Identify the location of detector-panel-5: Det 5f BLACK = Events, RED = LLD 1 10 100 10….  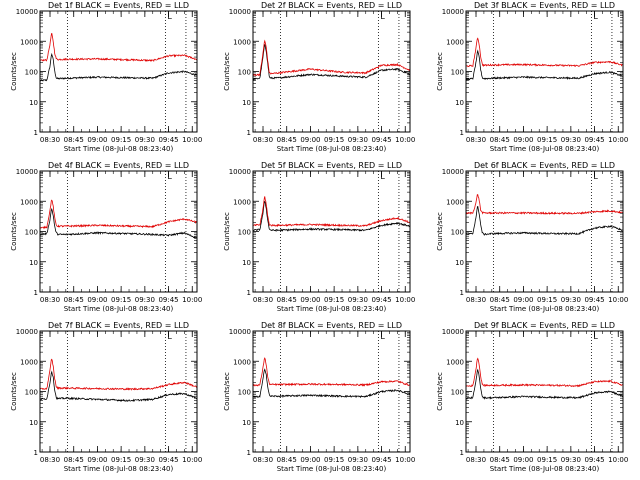
(319, 237).